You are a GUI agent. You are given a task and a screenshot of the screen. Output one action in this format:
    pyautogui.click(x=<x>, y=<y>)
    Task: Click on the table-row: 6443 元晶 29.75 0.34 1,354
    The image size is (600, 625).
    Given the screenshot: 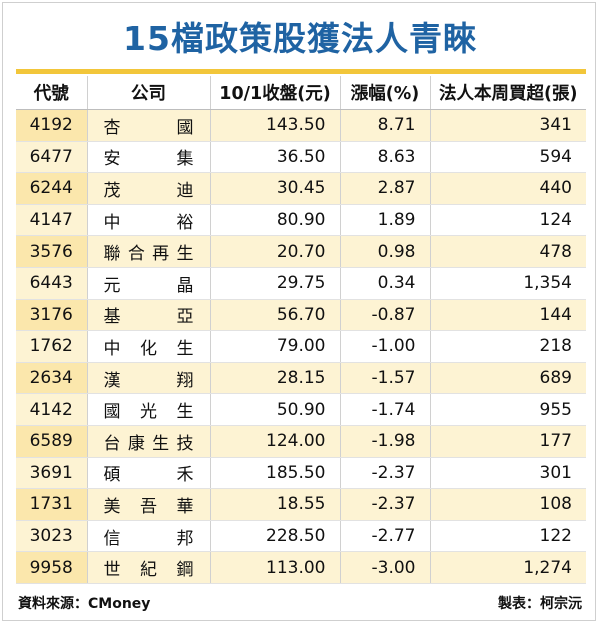 What is the action you would take?
    pyautogui.click(x=301, y=283)
    